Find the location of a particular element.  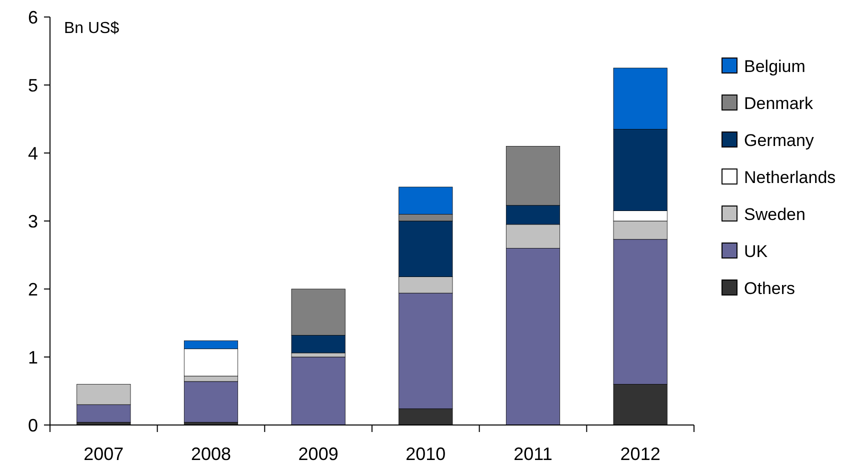

y-tick-label: 5 is located at coordinates (33, 85).